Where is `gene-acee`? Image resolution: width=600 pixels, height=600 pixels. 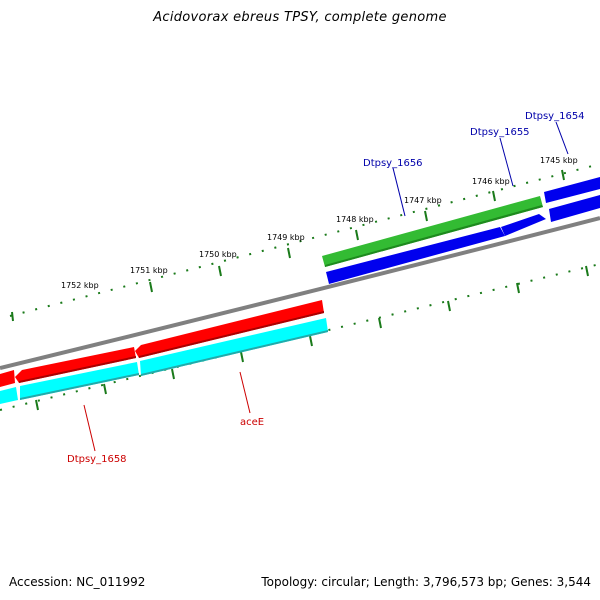 gene-acee is located at coordinates (229, 329).